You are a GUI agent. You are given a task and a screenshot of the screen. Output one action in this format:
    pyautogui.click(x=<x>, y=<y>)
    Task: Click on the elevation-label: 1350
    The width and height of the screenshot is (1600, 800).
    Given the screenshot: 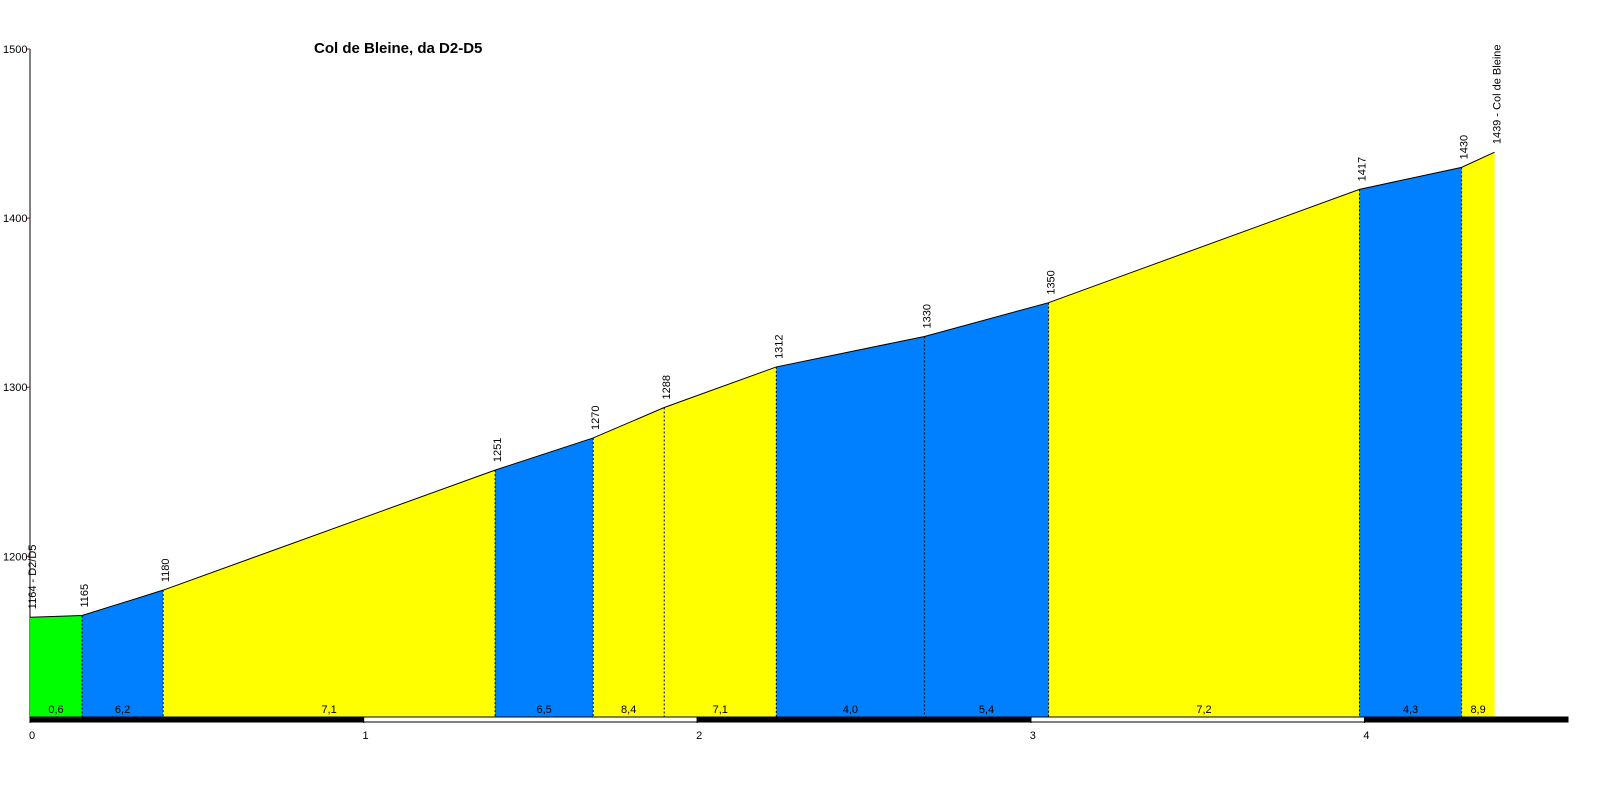 What is the action you would take?
    pyautogui.click(x=1052, y=282)
    